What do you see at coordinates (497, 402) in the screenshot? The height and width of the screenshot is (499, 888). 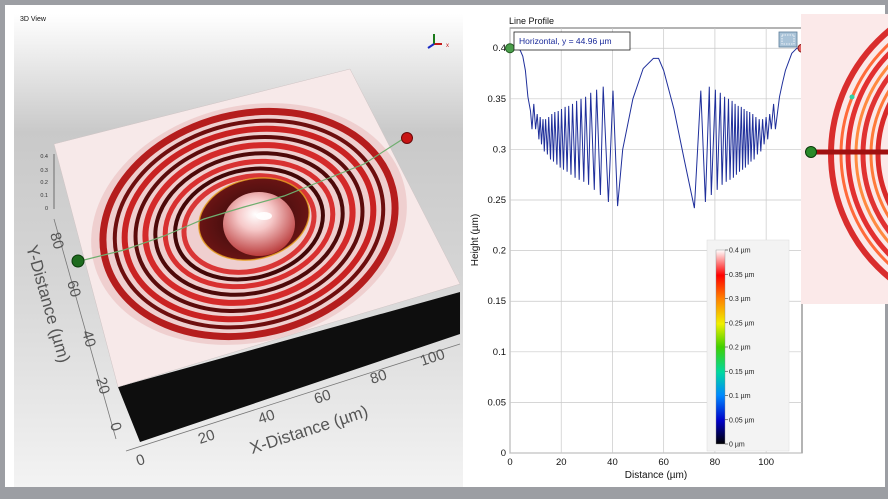 I see `y-tick-label: 0.05` at bounding box center [497, 402].